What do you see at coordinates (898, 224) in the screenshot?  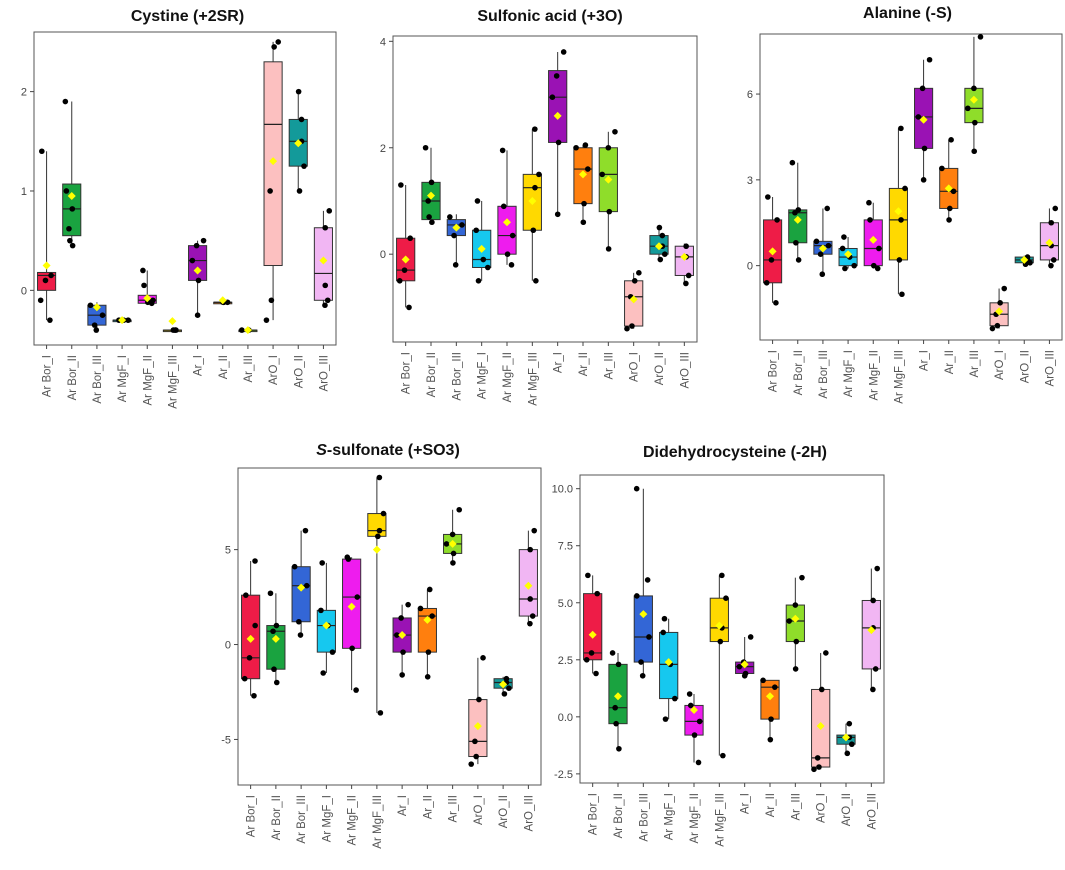 I see `box-ar-mgf-iii` at bounding box center [898, 224].